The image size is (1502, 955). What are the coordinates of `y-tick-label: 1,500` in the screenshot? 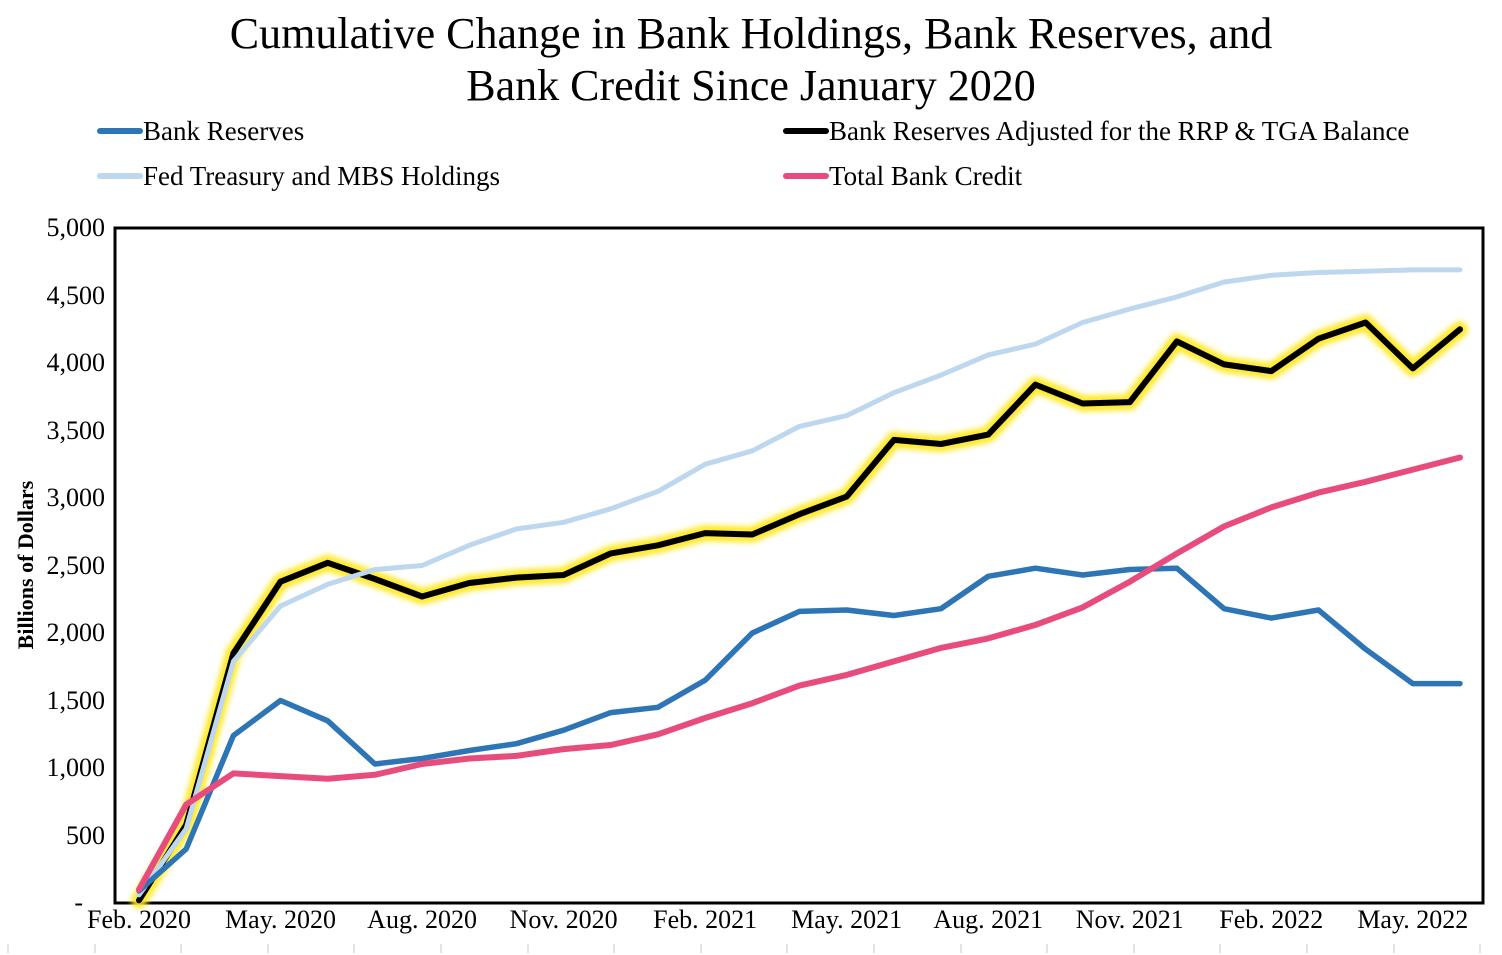 It's located at (76, 700).